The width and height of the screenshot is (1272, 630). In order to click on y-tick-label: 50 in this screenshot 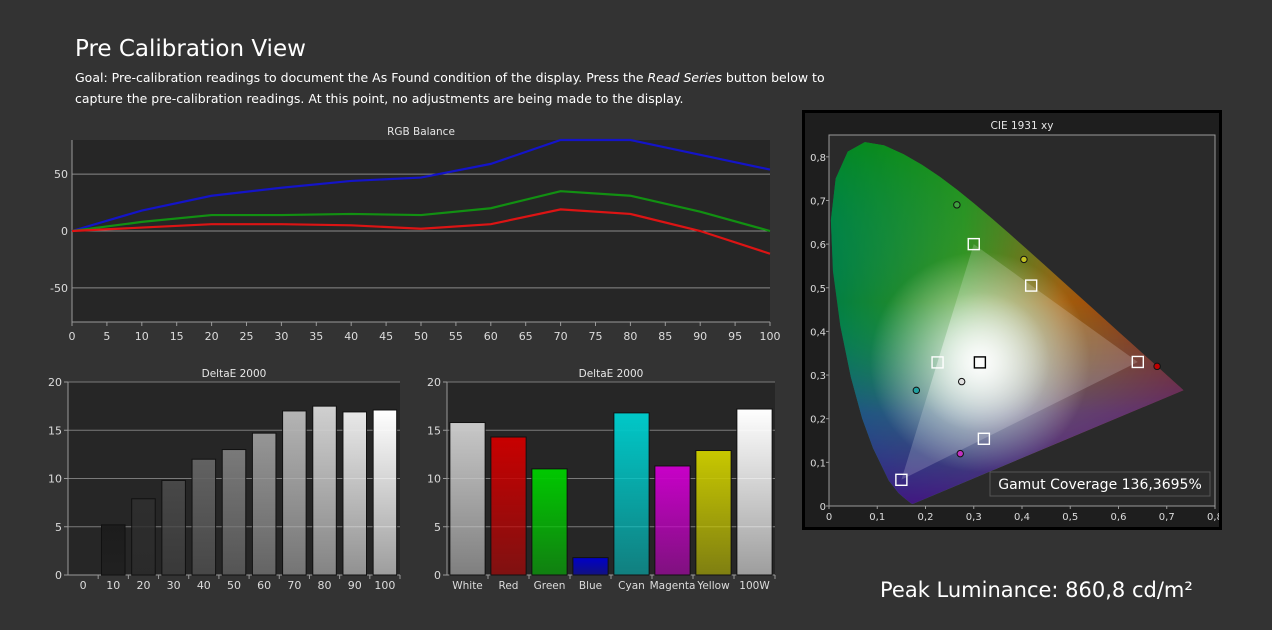, I will do `click(61, 174)`.